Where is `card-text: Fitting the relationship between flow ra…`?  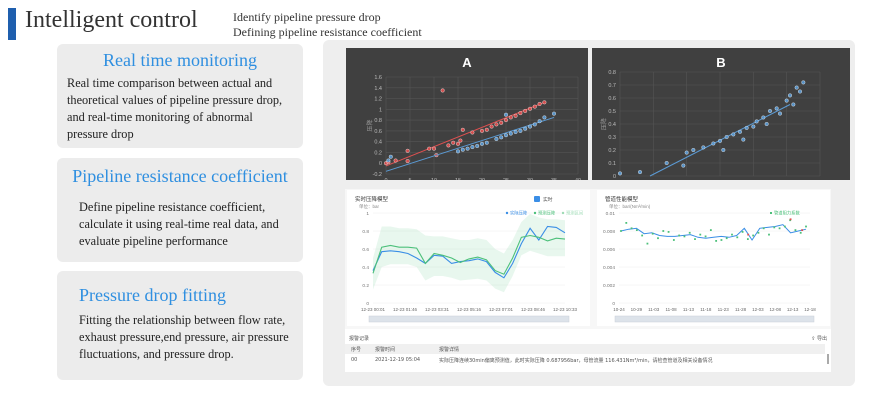
card-text: Fitting the relationship between flow ra… is located at coordinates (184, 337).